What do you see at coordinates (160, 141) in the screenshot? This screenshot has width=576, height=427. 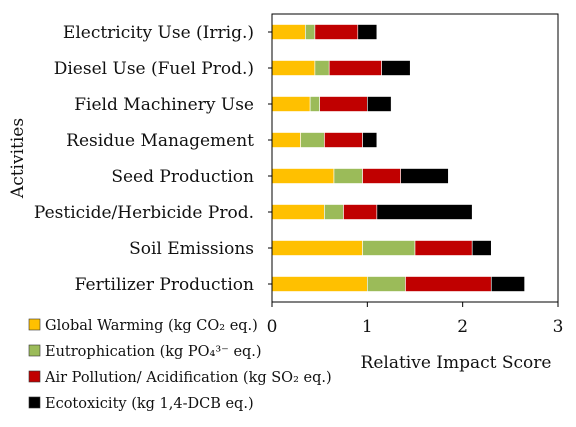 I see `category-label: Residue Management` at bounding box center [160, 141].